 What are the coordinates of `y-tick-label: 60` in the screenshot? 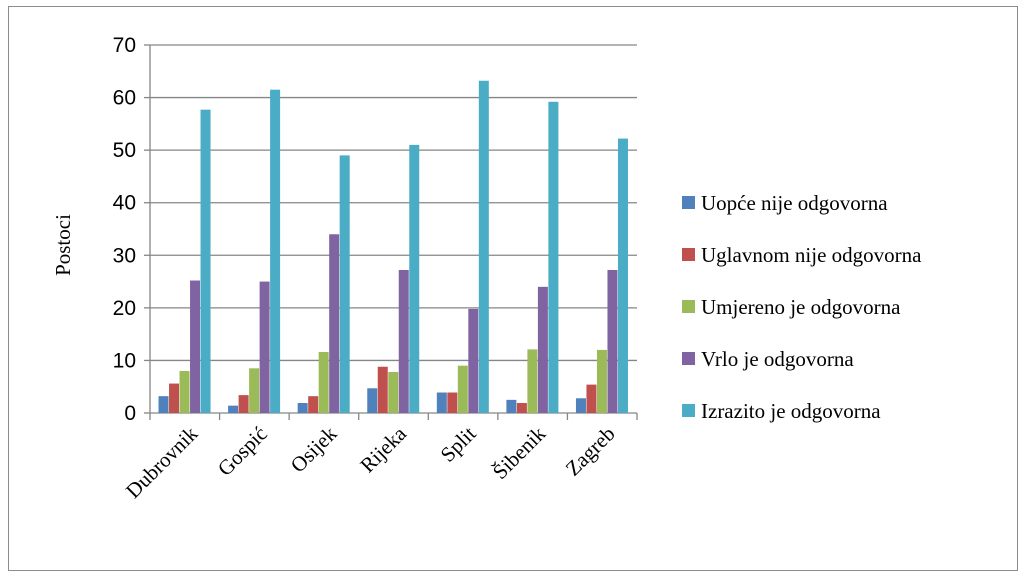 It's located at (124, 98).